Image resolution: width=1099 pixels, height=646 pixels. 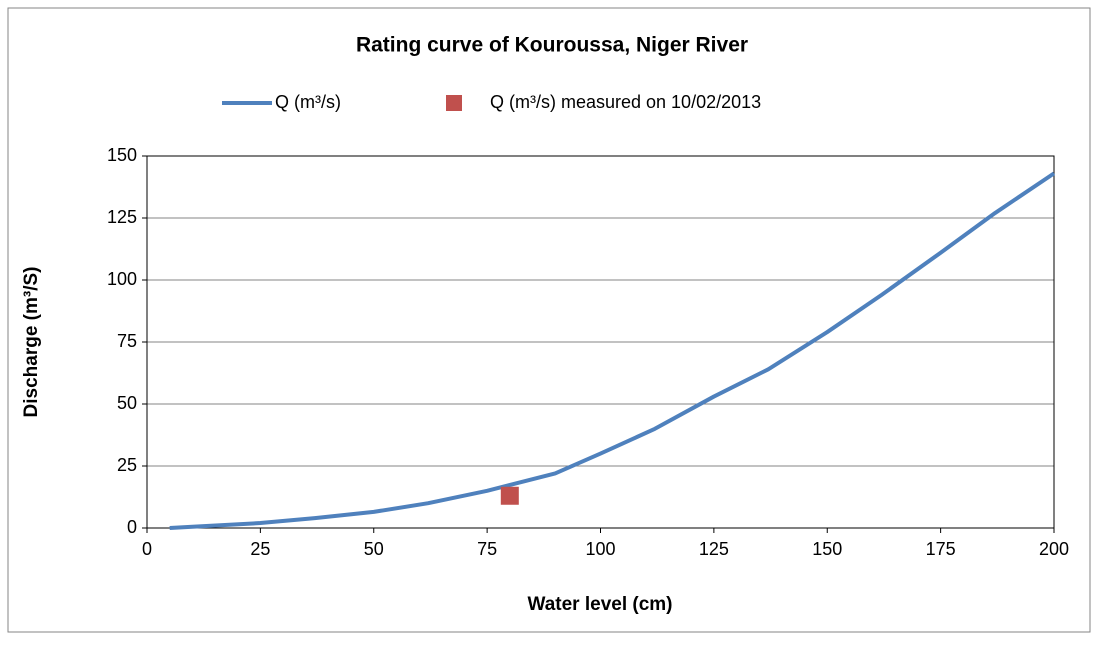 What do you see at coordinates (1054, 549) in the screenshot?
I see `x-tick-label: 200` at bounding box center [1054, 549].